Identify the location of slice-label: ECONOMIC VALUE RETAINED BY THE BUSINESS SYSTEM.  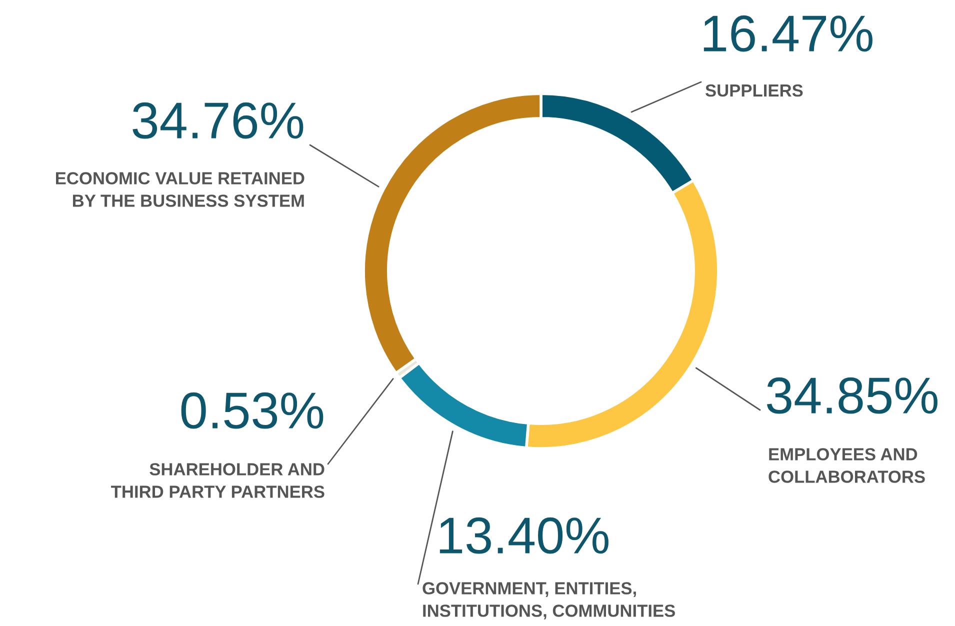
(180, 189).